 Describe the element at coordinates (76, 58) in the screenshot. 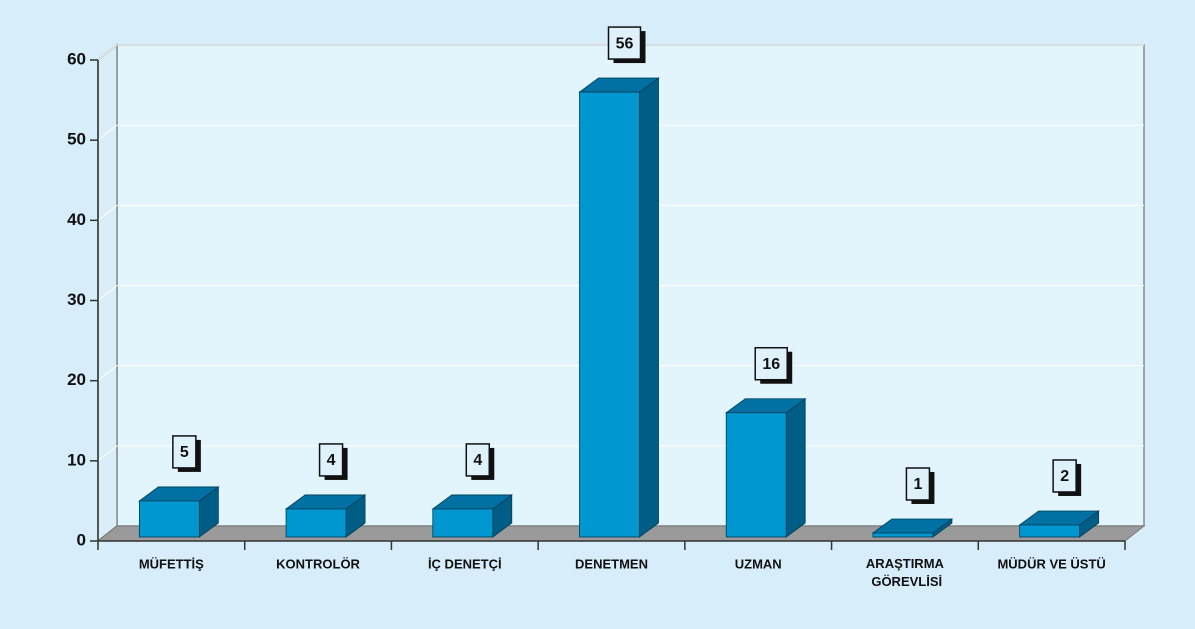

I see `y-tick-label: 60` at that location.